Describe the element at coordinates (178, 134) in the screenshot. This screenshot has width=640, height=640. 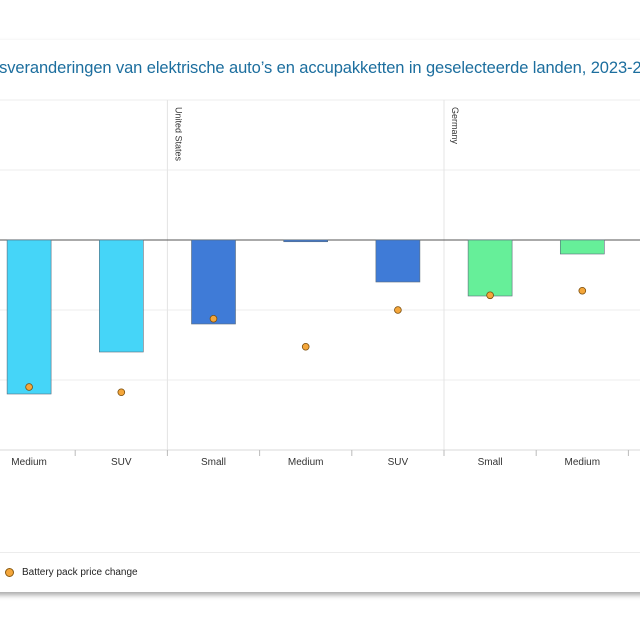
I see `group-label: United States` at that location.